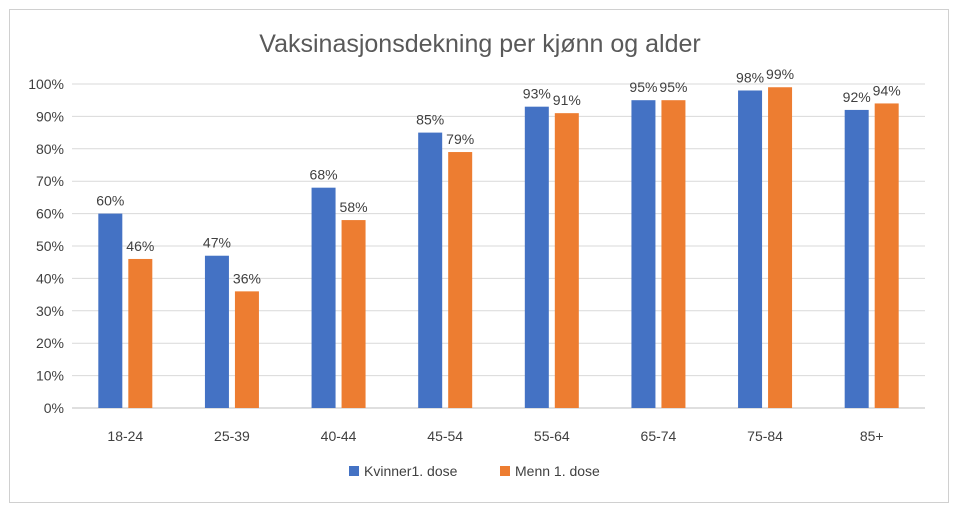  What do you see at coordinates (479, 44) in the screenshot?
I see `chart-title: Vaksinasjonsdekning per kjønn og alder` at bounding box center [479, 44].